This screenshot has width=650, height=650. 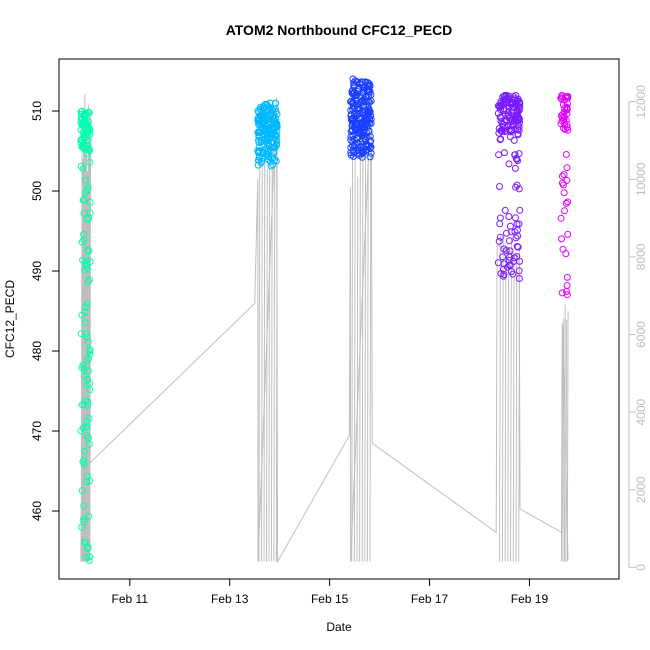 I want to click on chart-title: ATOM2 Northbound CFC12_PECD, so click(x=339, y=30).